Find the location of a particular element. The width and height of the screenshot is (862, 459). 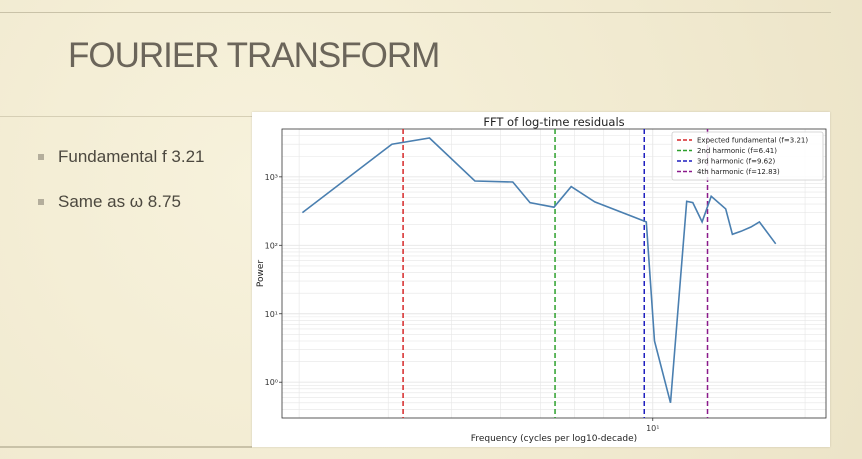

legend-box is located at coordinates (747, 156).